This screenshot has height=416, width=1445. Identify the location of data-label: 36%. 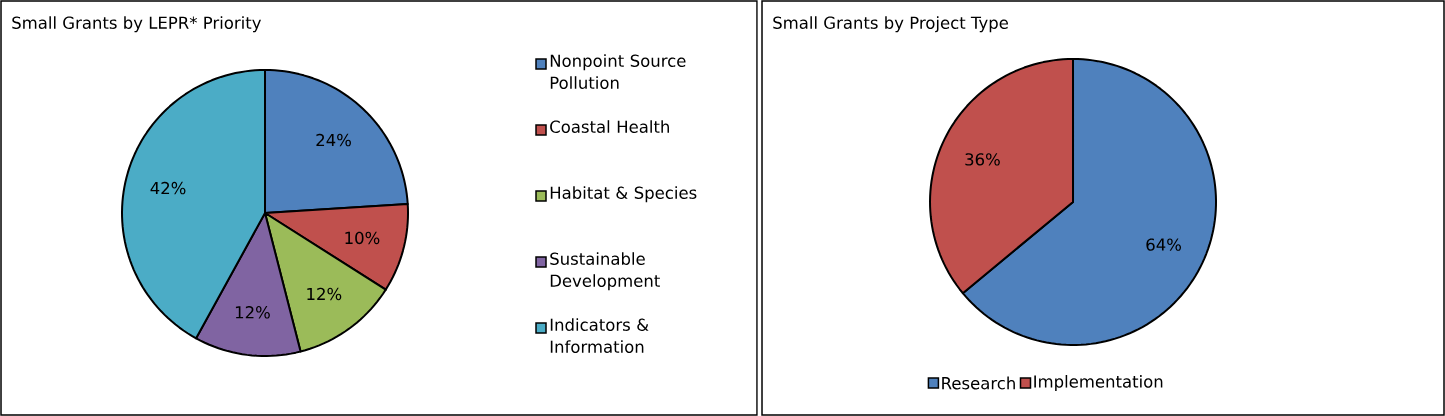
(982, 159).